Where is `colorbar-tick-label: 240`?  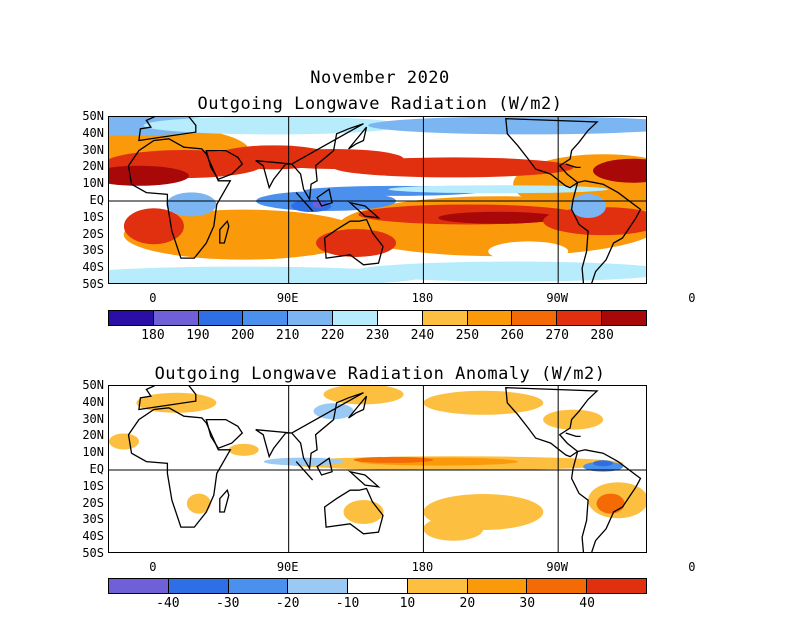 colorbar-tick-label: 240 is located at coordinates (422, 335).